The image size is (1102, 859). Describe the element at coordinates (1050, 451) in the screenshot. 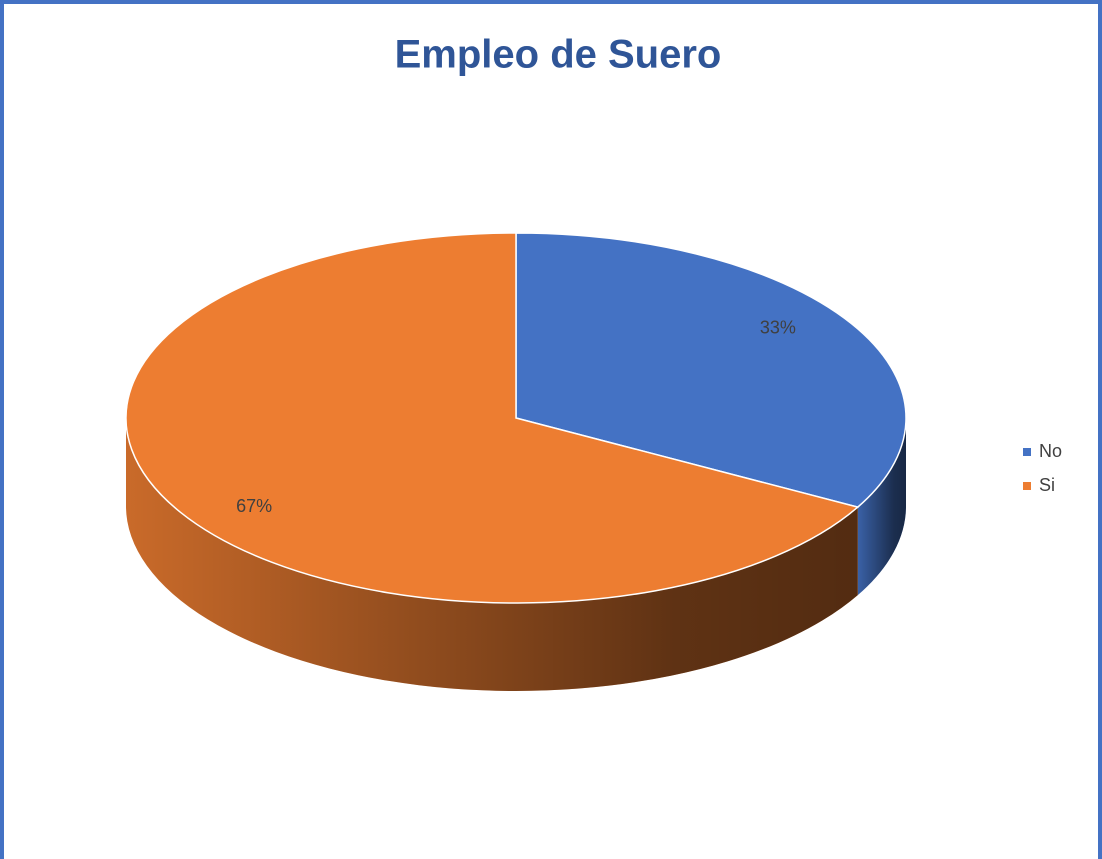

I see `legend-label: No` at that location.